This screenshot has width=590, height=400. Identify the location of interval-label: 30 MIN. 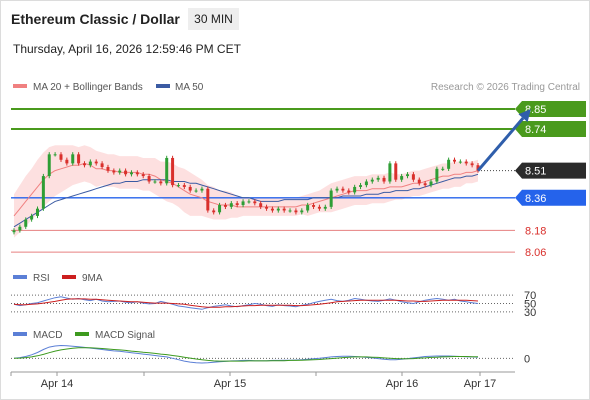
(213, 19).